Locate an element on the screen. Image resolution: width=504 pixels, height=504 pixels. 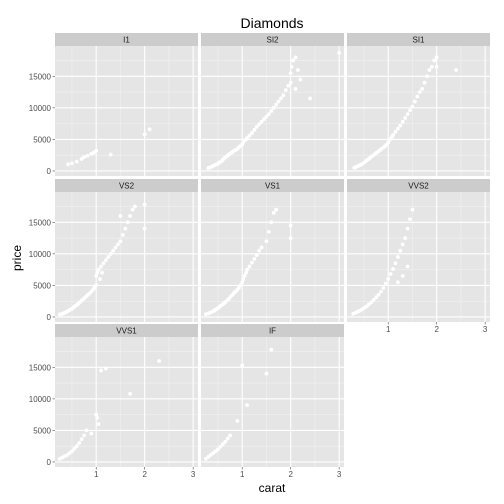
x-tick-label: 1 is located at coordinates (388, 329).